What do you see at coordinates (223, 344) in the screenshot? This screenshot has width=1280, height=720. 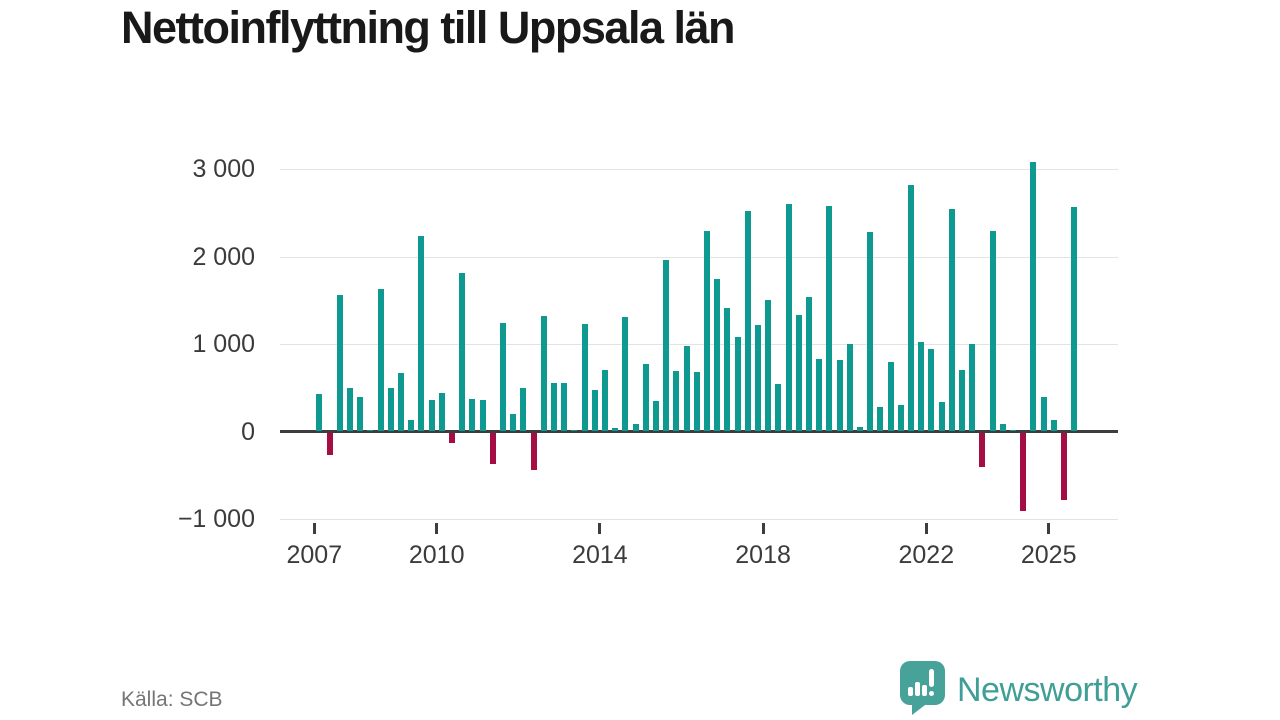 I see `y-axis-label: 1 000` at bounding box center [223, 344].